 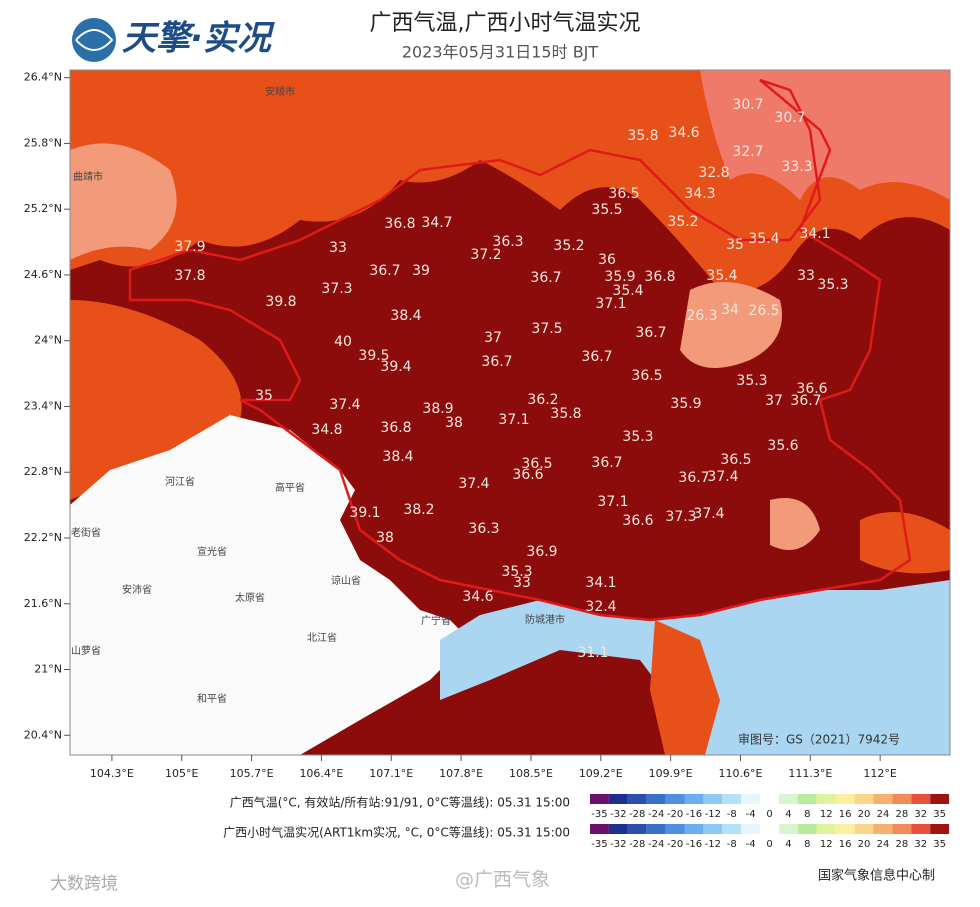 I want to click on station-temp: 36, so click(x=607, y=260).